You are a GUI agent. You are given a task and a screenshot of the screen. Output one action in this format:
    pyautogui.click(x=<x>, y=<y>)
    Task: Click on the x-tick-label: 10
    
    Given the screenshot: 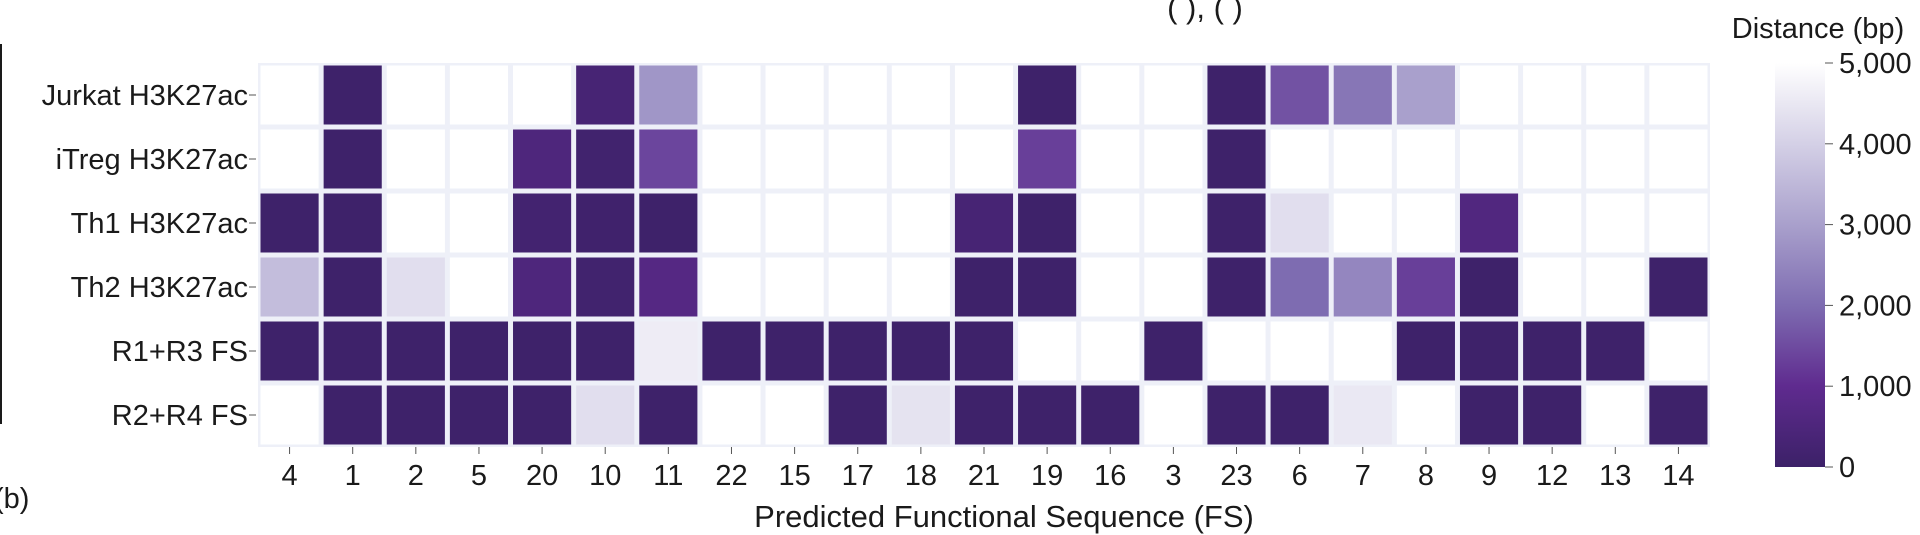 What is the action you would take?
    pyautogui.click(x=605, y=476)
    